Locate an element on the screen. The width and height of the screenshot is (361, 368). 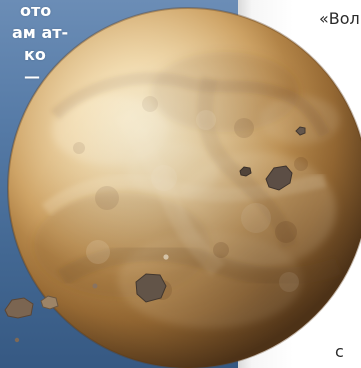
left-text-line-4: — is located at coordinates (32, 76).